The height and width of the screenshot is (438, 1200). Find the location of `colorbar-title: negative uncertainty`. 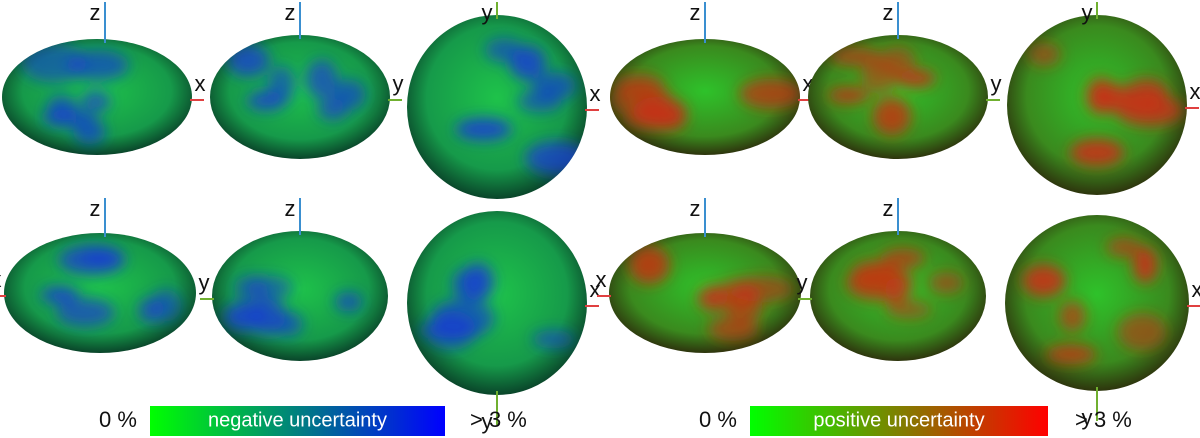

colorbar-title: negative uncertainty is located at coordinates (297, 420).